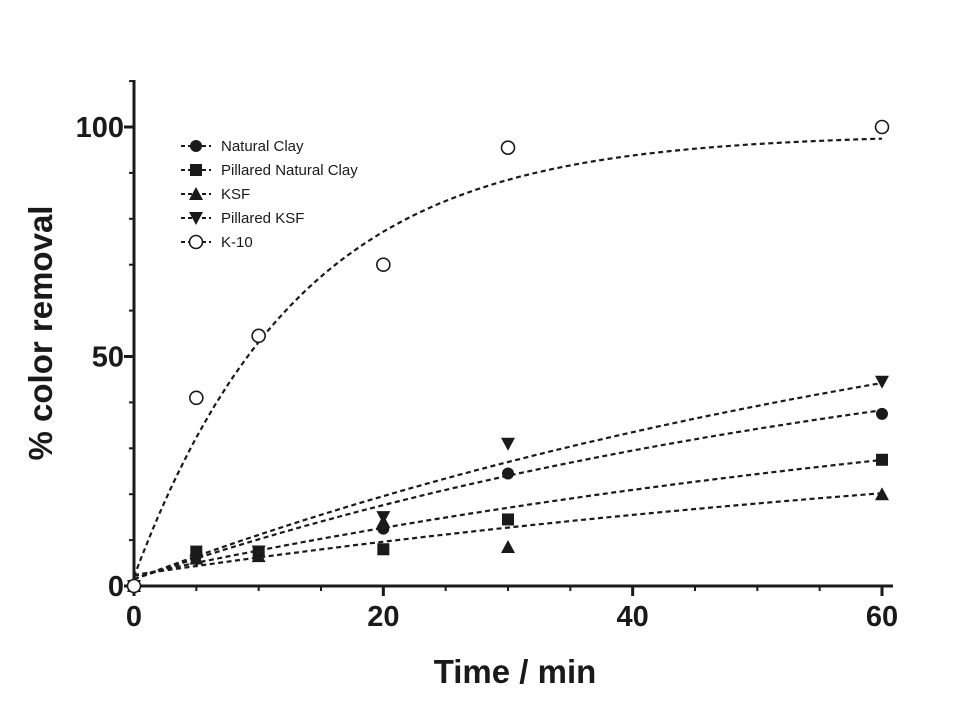 The height and width of the screenshot is (710, 963). I want to click on legend-marker-ksf, so click(196, 193).